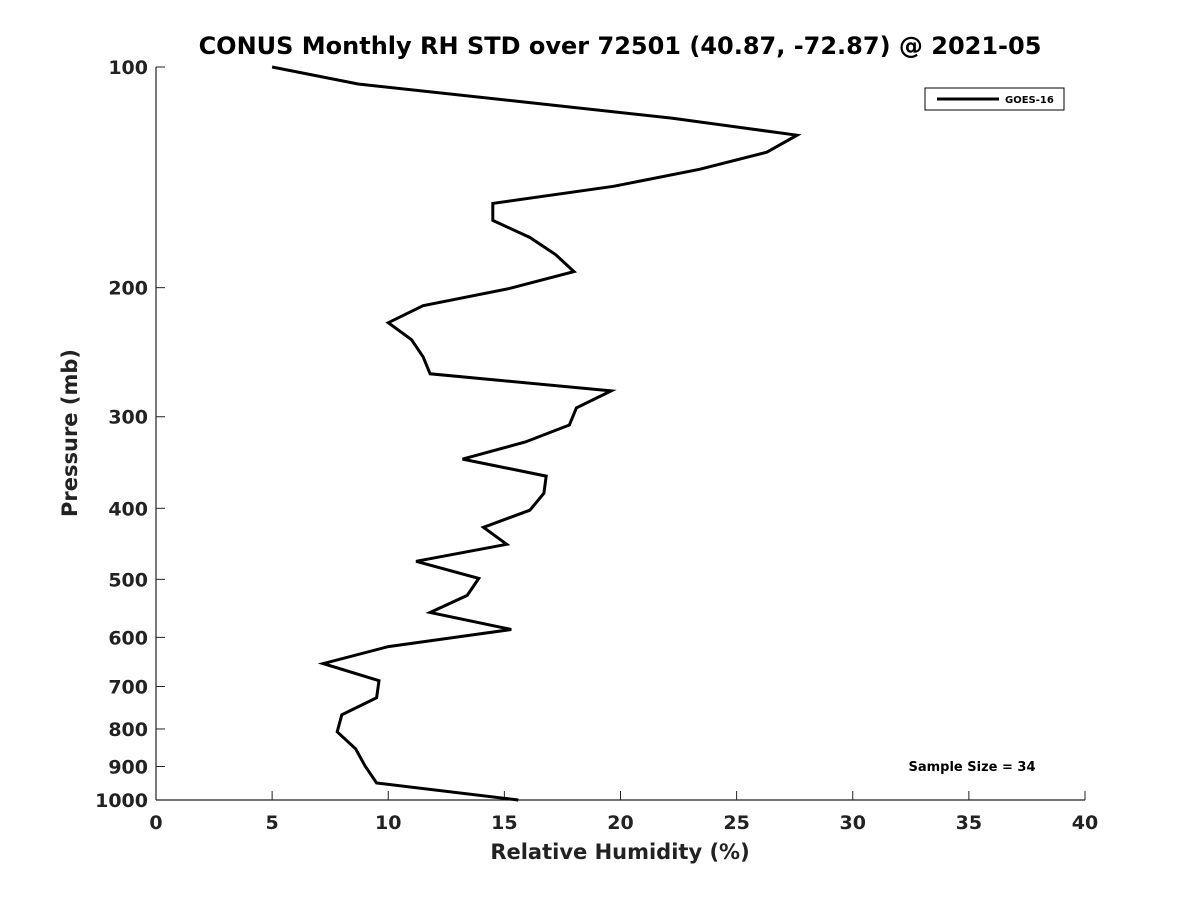 This screenshot has width=1200, height=900. Describe the element at coordinates (128, 289) in the screenshot. I see `y-tick-label: 200` at that location.